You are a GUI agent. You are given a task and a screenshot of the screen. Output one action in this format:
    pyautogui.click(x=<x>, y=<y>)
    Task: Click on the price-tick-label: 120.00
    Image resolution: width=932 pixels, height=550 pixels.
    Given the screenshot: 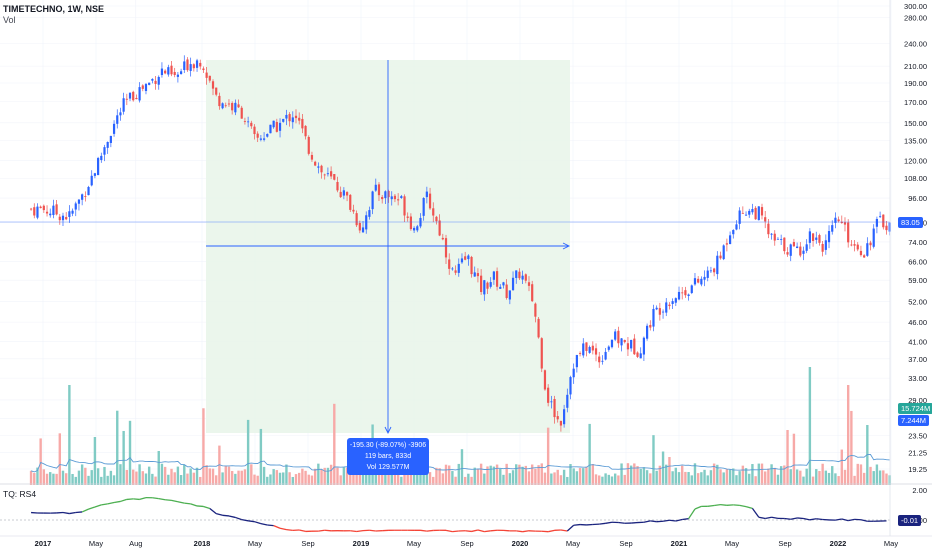 What is the action you would take?
    pyautogui.click(x=915, y=160)
    